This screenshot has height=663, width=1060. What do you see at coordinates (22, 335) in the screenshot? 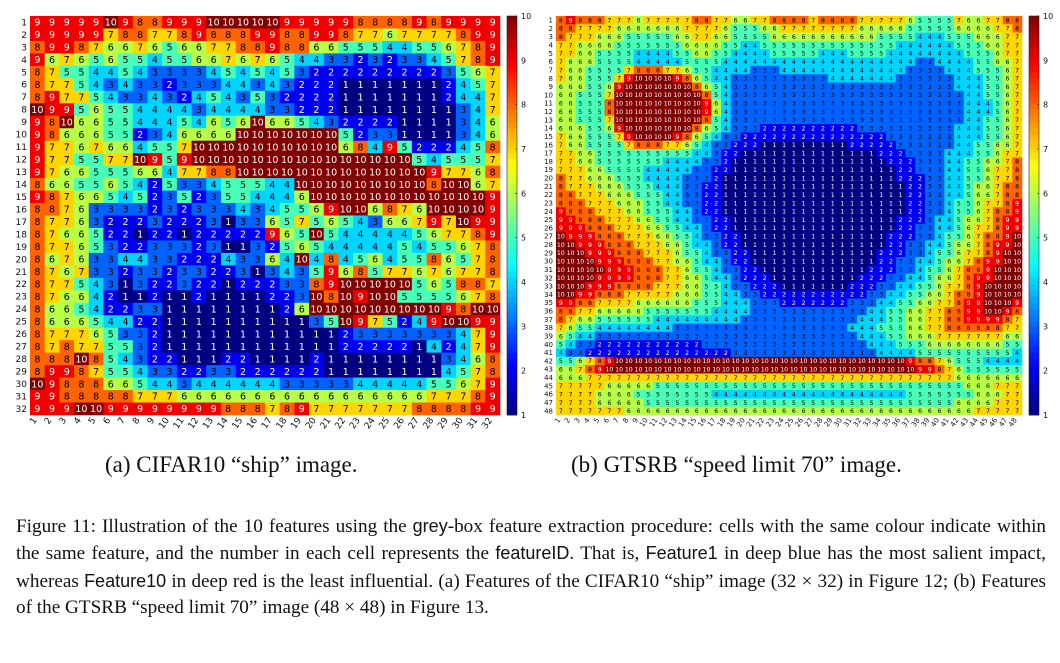
I see `y-tick-label: 26` at bounding box center [22, 335].